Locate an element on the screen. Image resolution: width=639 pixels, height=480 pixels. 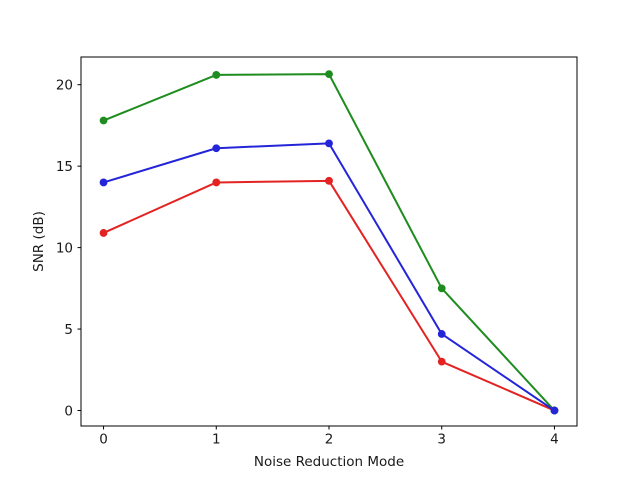
x-axis-tick-label: 1 is located at coordinates (216, 440).